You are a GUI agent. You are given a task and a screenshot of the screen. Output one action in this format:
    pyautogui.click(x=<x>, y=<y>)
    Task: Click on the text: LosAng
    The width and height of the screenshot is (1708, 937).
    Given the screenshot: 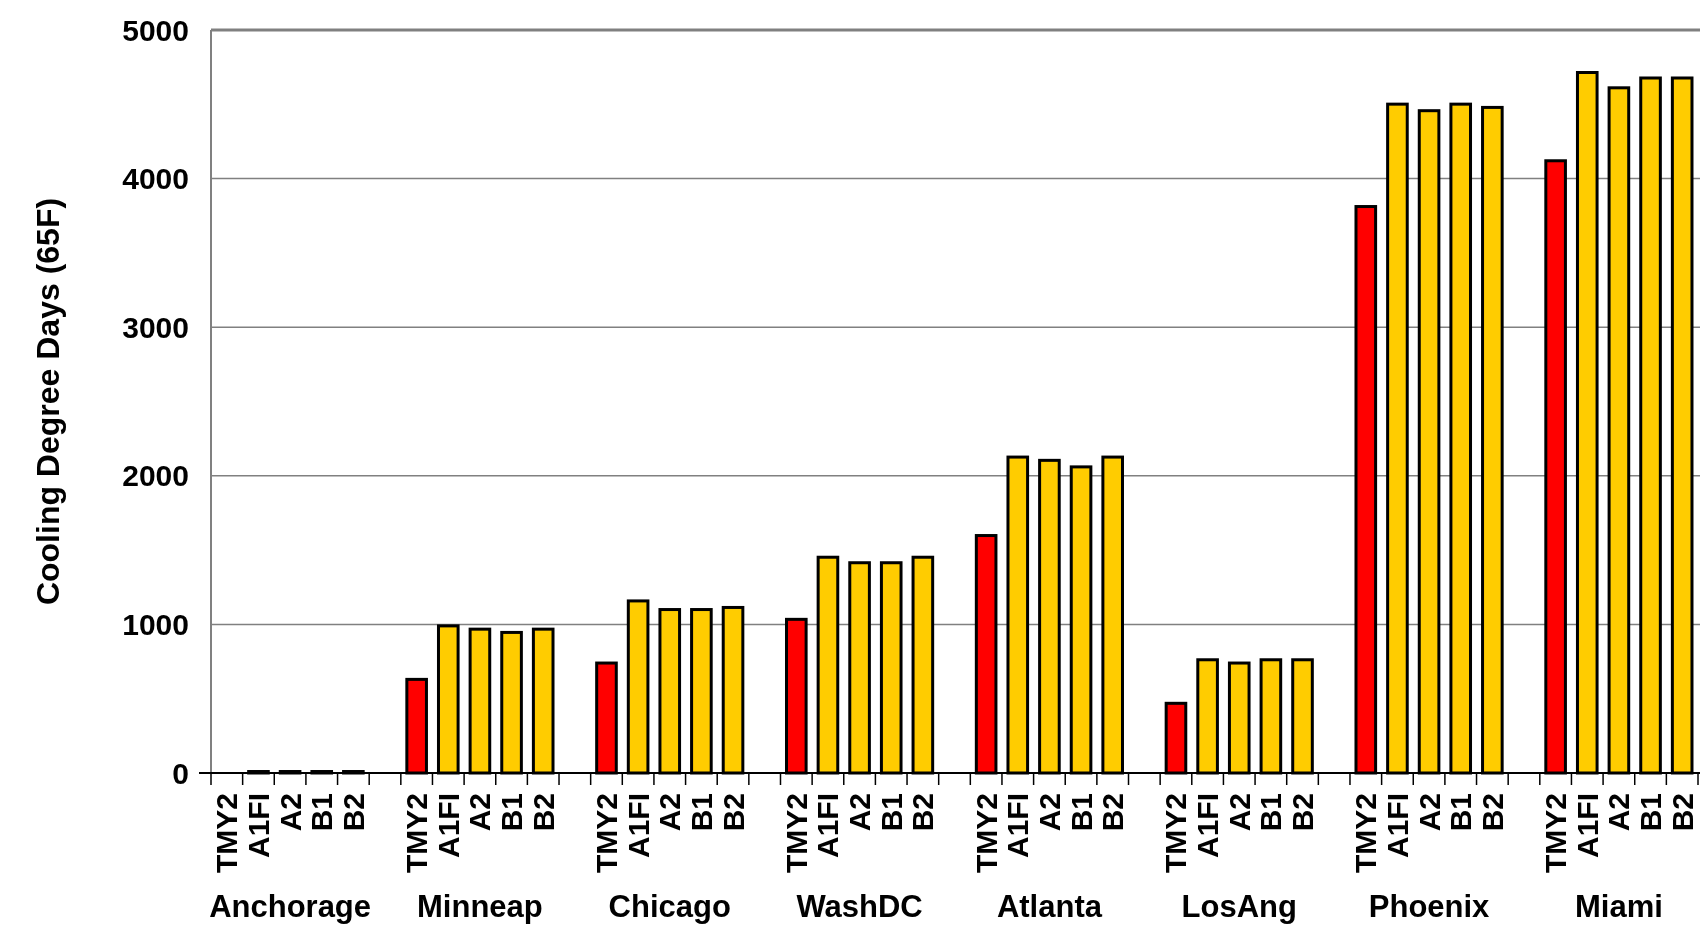 What is the action you would take?
    pyautogui.click(x=1239, y=906)
    